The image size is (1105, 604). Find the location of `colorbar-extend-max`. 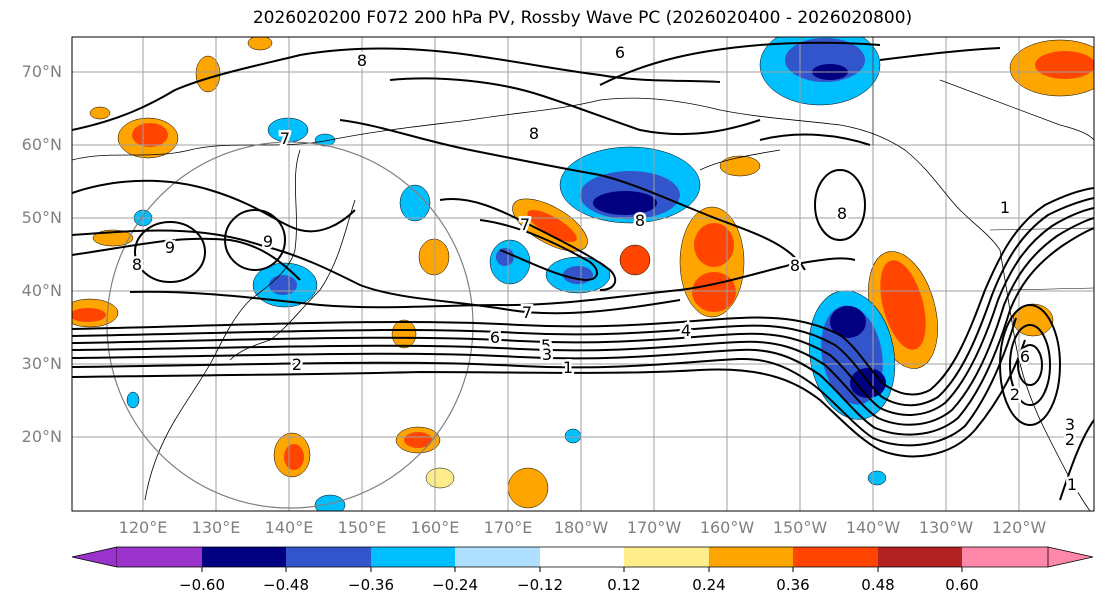

colorbar-extend-max is located at coordinates (1070, 557).